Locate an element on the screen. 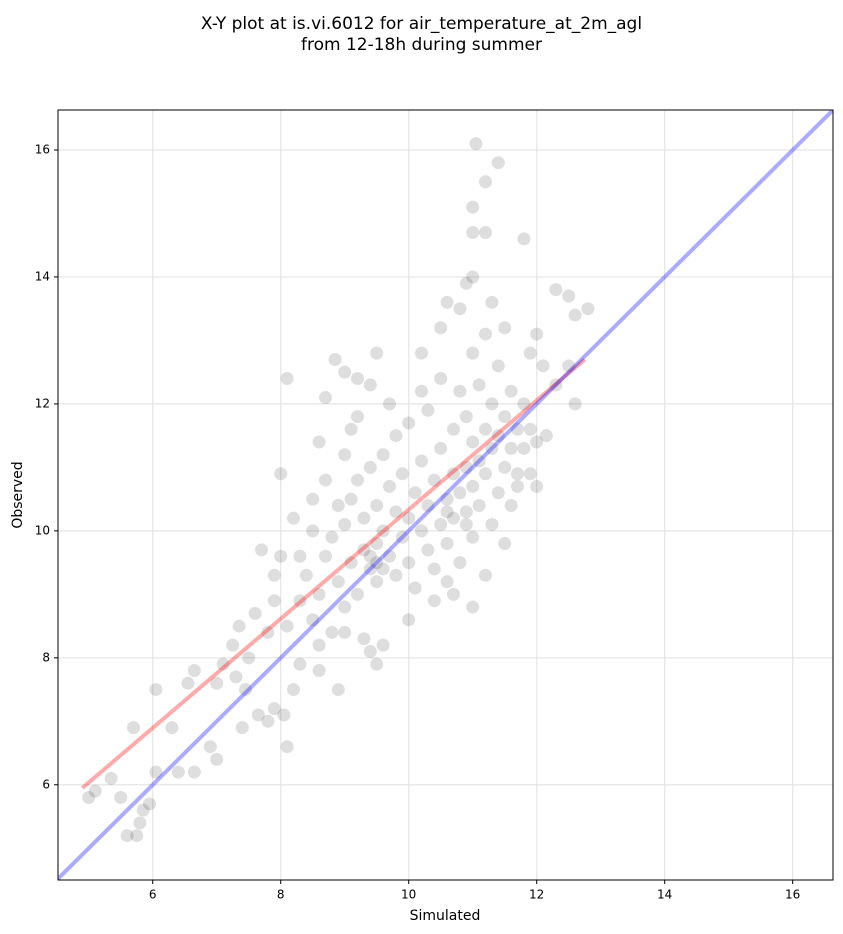 This screenshot has width=843, height=934. x-tick-label: 12 is located at coordinates (536, 895).